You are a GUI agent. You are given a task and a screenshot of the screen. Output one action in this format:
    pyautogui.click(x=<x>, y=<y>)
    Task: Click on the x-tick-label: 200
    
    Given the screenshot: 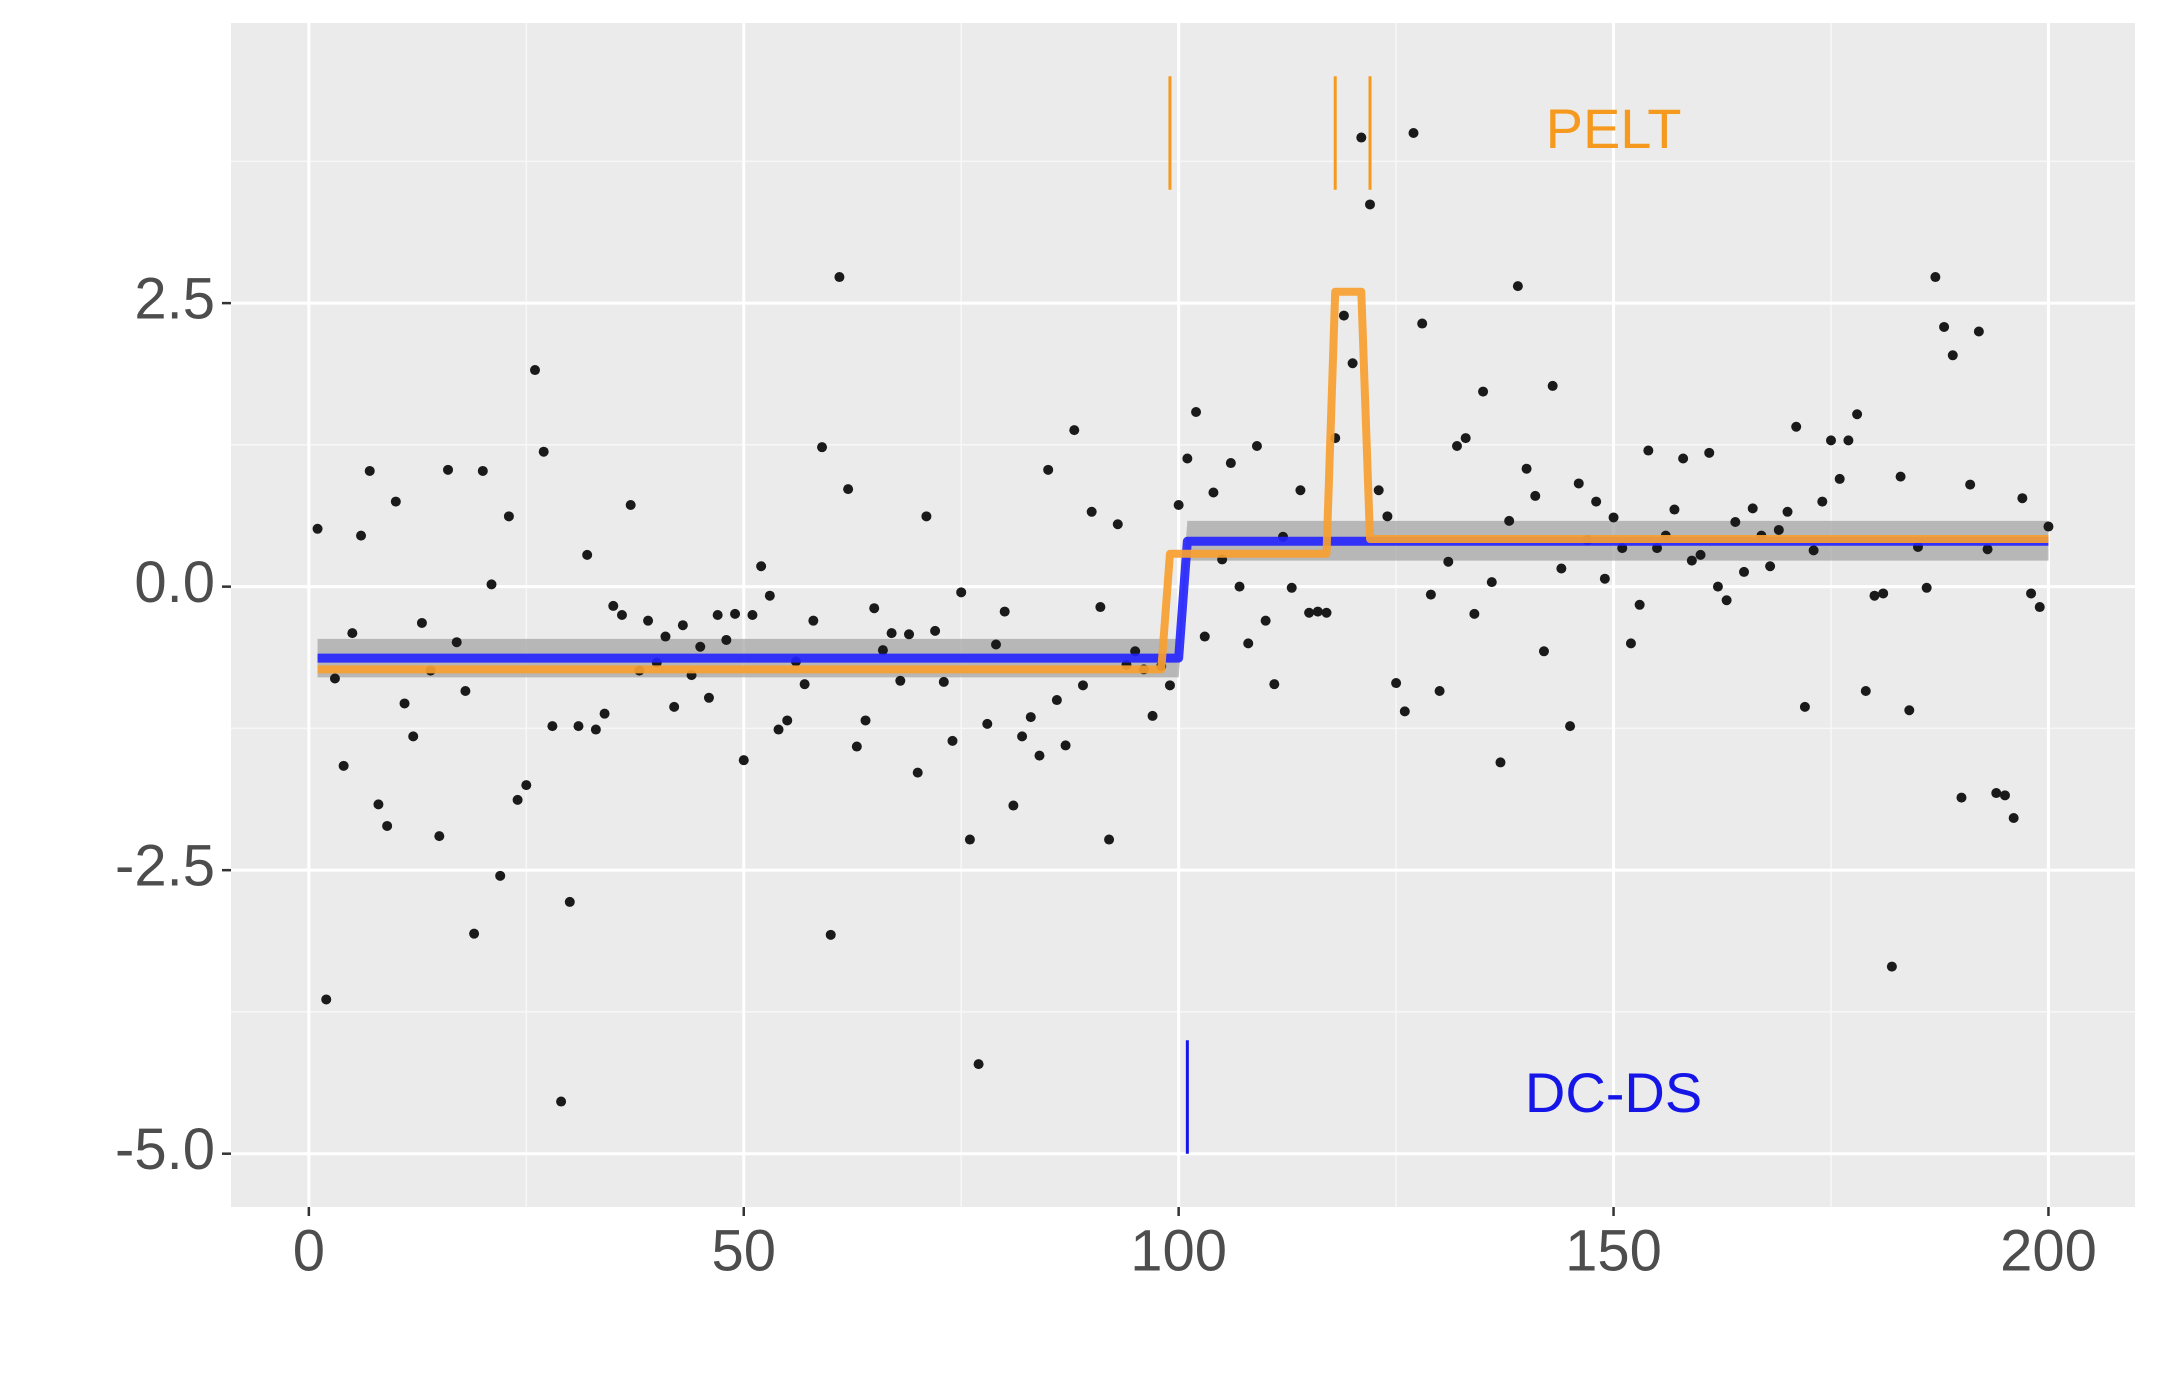 What is the action you would take?
    pyautogui.click(x=2048, y=1250)
    